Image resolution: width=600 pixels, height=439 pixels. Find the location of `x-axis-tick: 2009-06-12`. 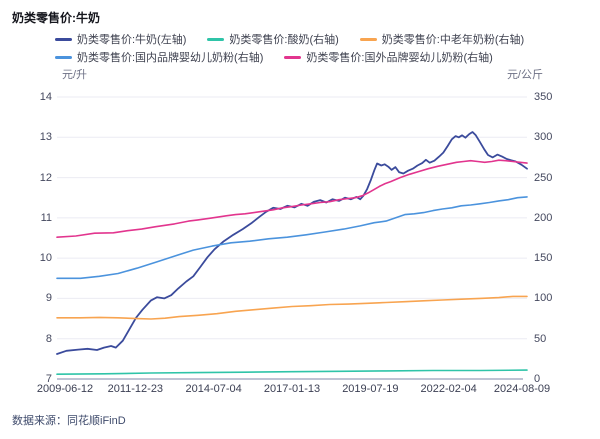

x-axis-tick: 2009-06-12 is located at coordinates (65, 389).